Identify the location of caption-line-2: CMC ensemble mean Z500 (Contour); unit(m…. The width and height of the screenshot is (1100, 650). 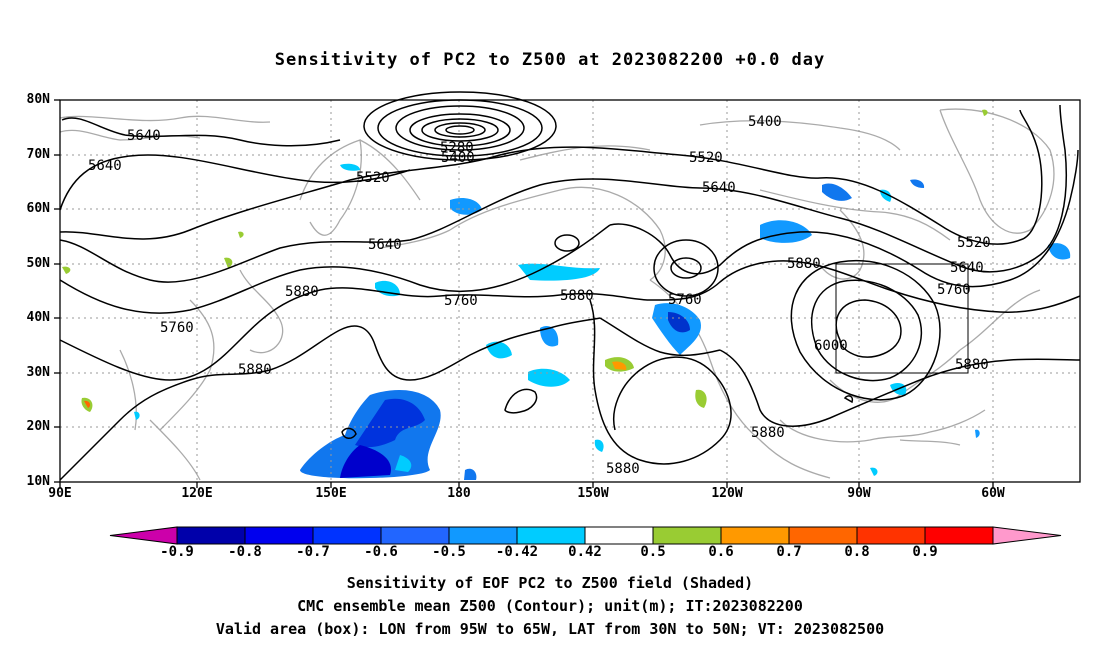
(550, 606).